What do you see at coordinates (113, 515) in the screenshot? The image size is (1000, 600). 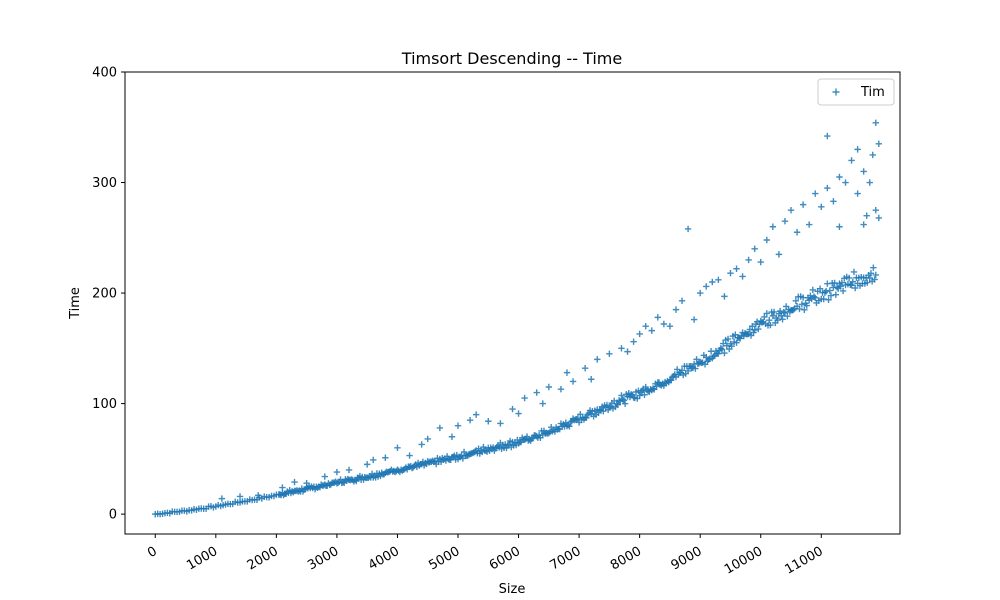 I see `y-tick-label: 0` at bounding box center [113, 515].